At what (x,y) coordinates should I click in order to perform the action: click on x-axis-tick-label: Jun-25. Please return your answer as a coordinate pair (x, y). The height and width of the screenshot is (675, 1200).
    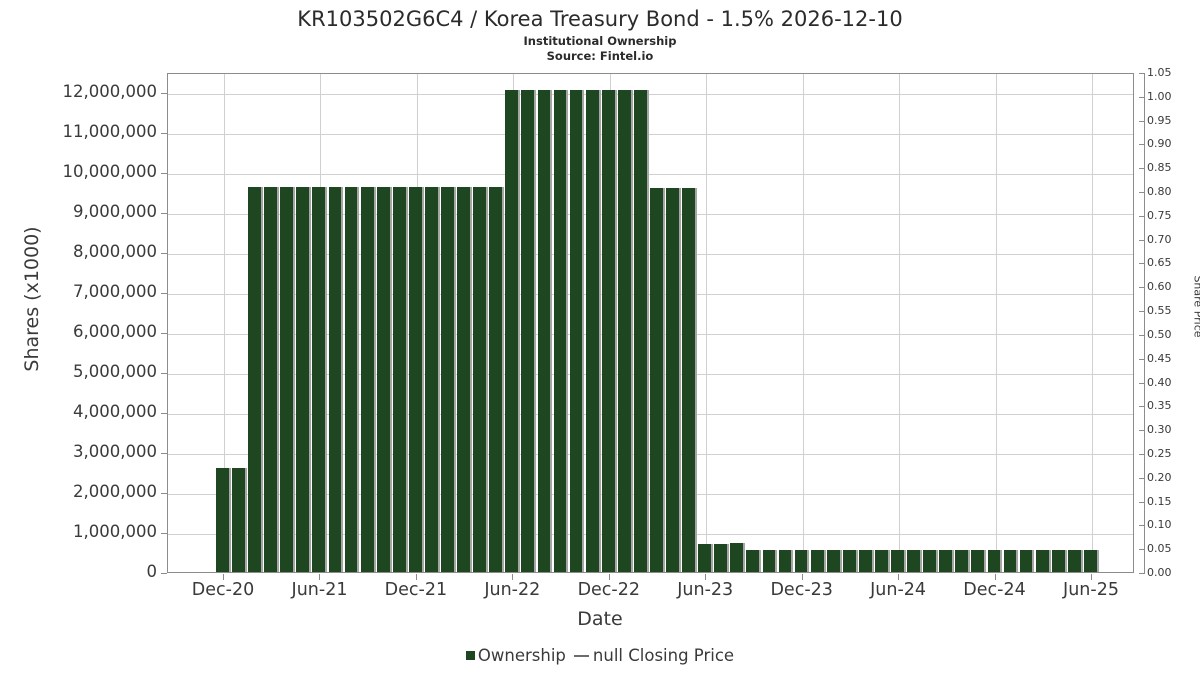
    Looking at the image, I should click on (1091, 590).